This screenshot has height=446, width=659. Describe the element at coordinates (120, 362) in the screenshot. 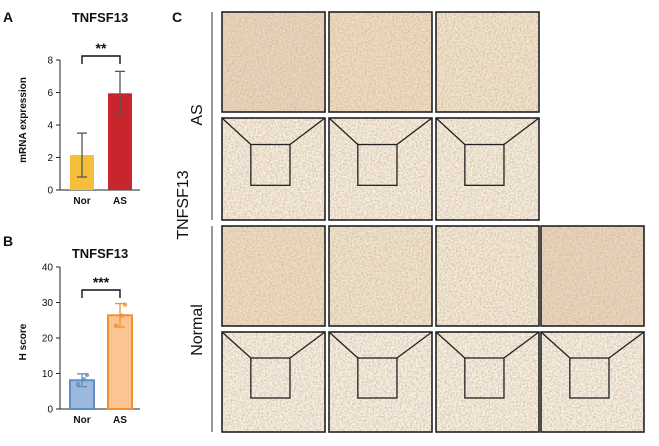

I see `chart-b-bar-as` at that location.